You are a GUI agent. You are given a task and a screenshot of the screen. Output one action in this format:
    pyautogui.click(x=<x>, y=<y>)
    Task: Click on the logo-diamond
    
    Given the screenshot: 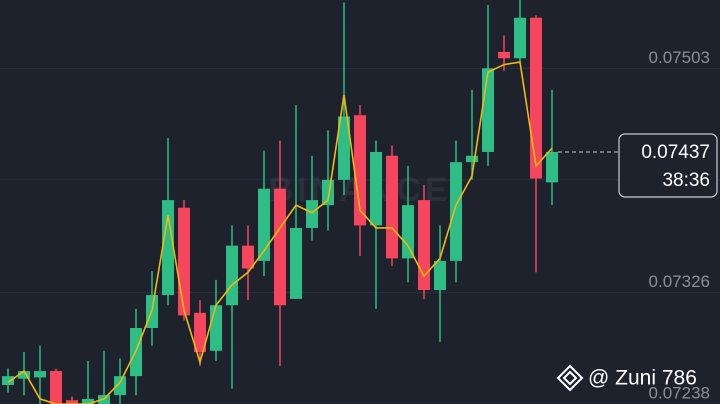 What is the action you would take?
    pyautogui.click(x=570, y=378)
    